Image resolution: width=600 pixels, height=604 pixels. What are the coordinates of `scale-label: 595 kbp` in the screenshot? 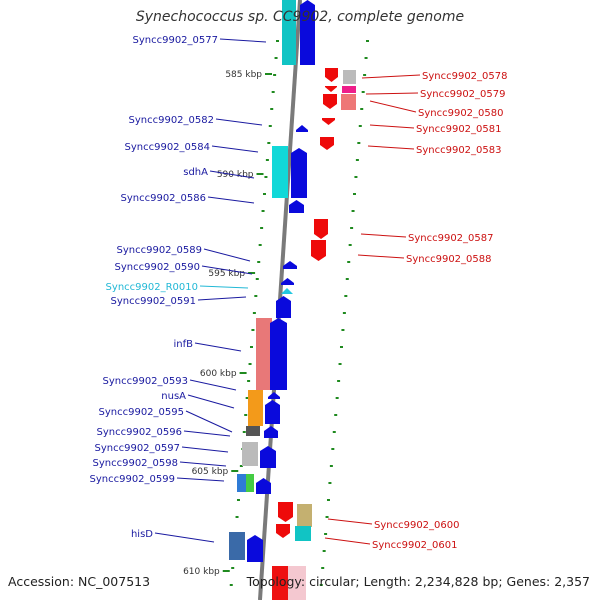 It's located at (226, 274).